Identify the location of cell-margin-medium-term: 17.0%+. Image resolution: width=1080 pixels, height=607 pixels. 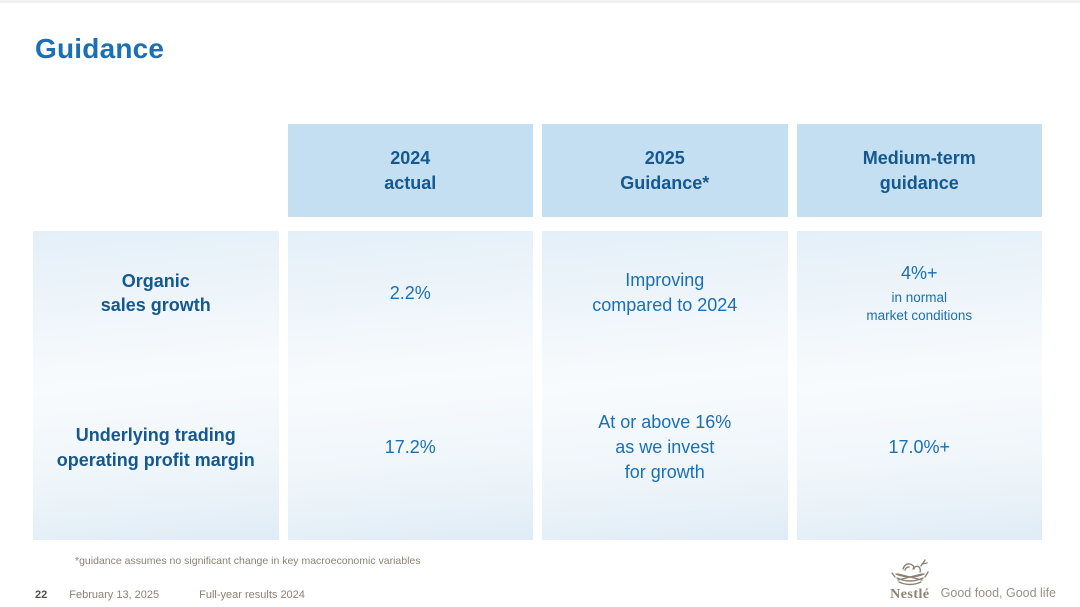
(919, 447).